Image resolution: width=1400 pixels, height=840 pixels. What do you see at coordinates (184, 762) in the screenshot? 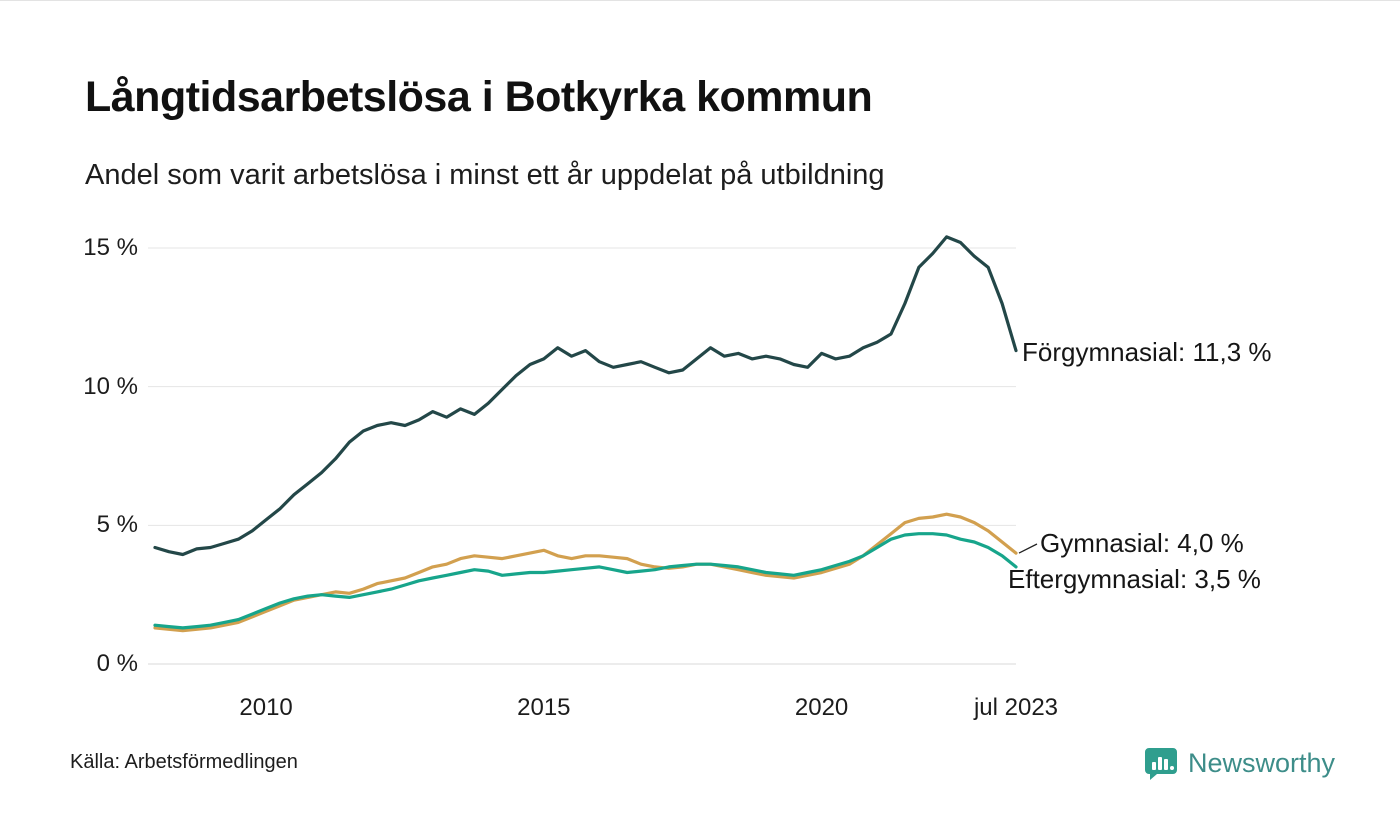
I see `source-attribution: Källa: Arbetsförmedlingen` at bounding box center [184, 762].